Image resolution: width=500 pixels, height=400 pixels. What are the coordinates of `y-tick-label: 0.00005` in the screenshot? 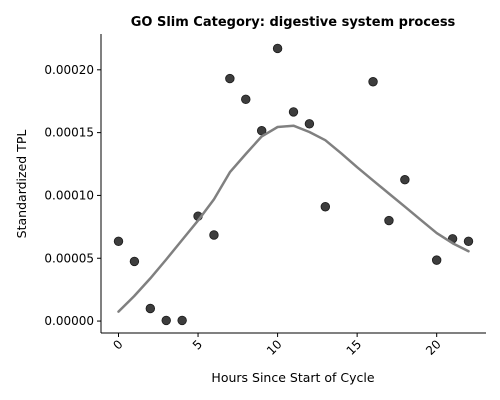 It's located at (69, 258).